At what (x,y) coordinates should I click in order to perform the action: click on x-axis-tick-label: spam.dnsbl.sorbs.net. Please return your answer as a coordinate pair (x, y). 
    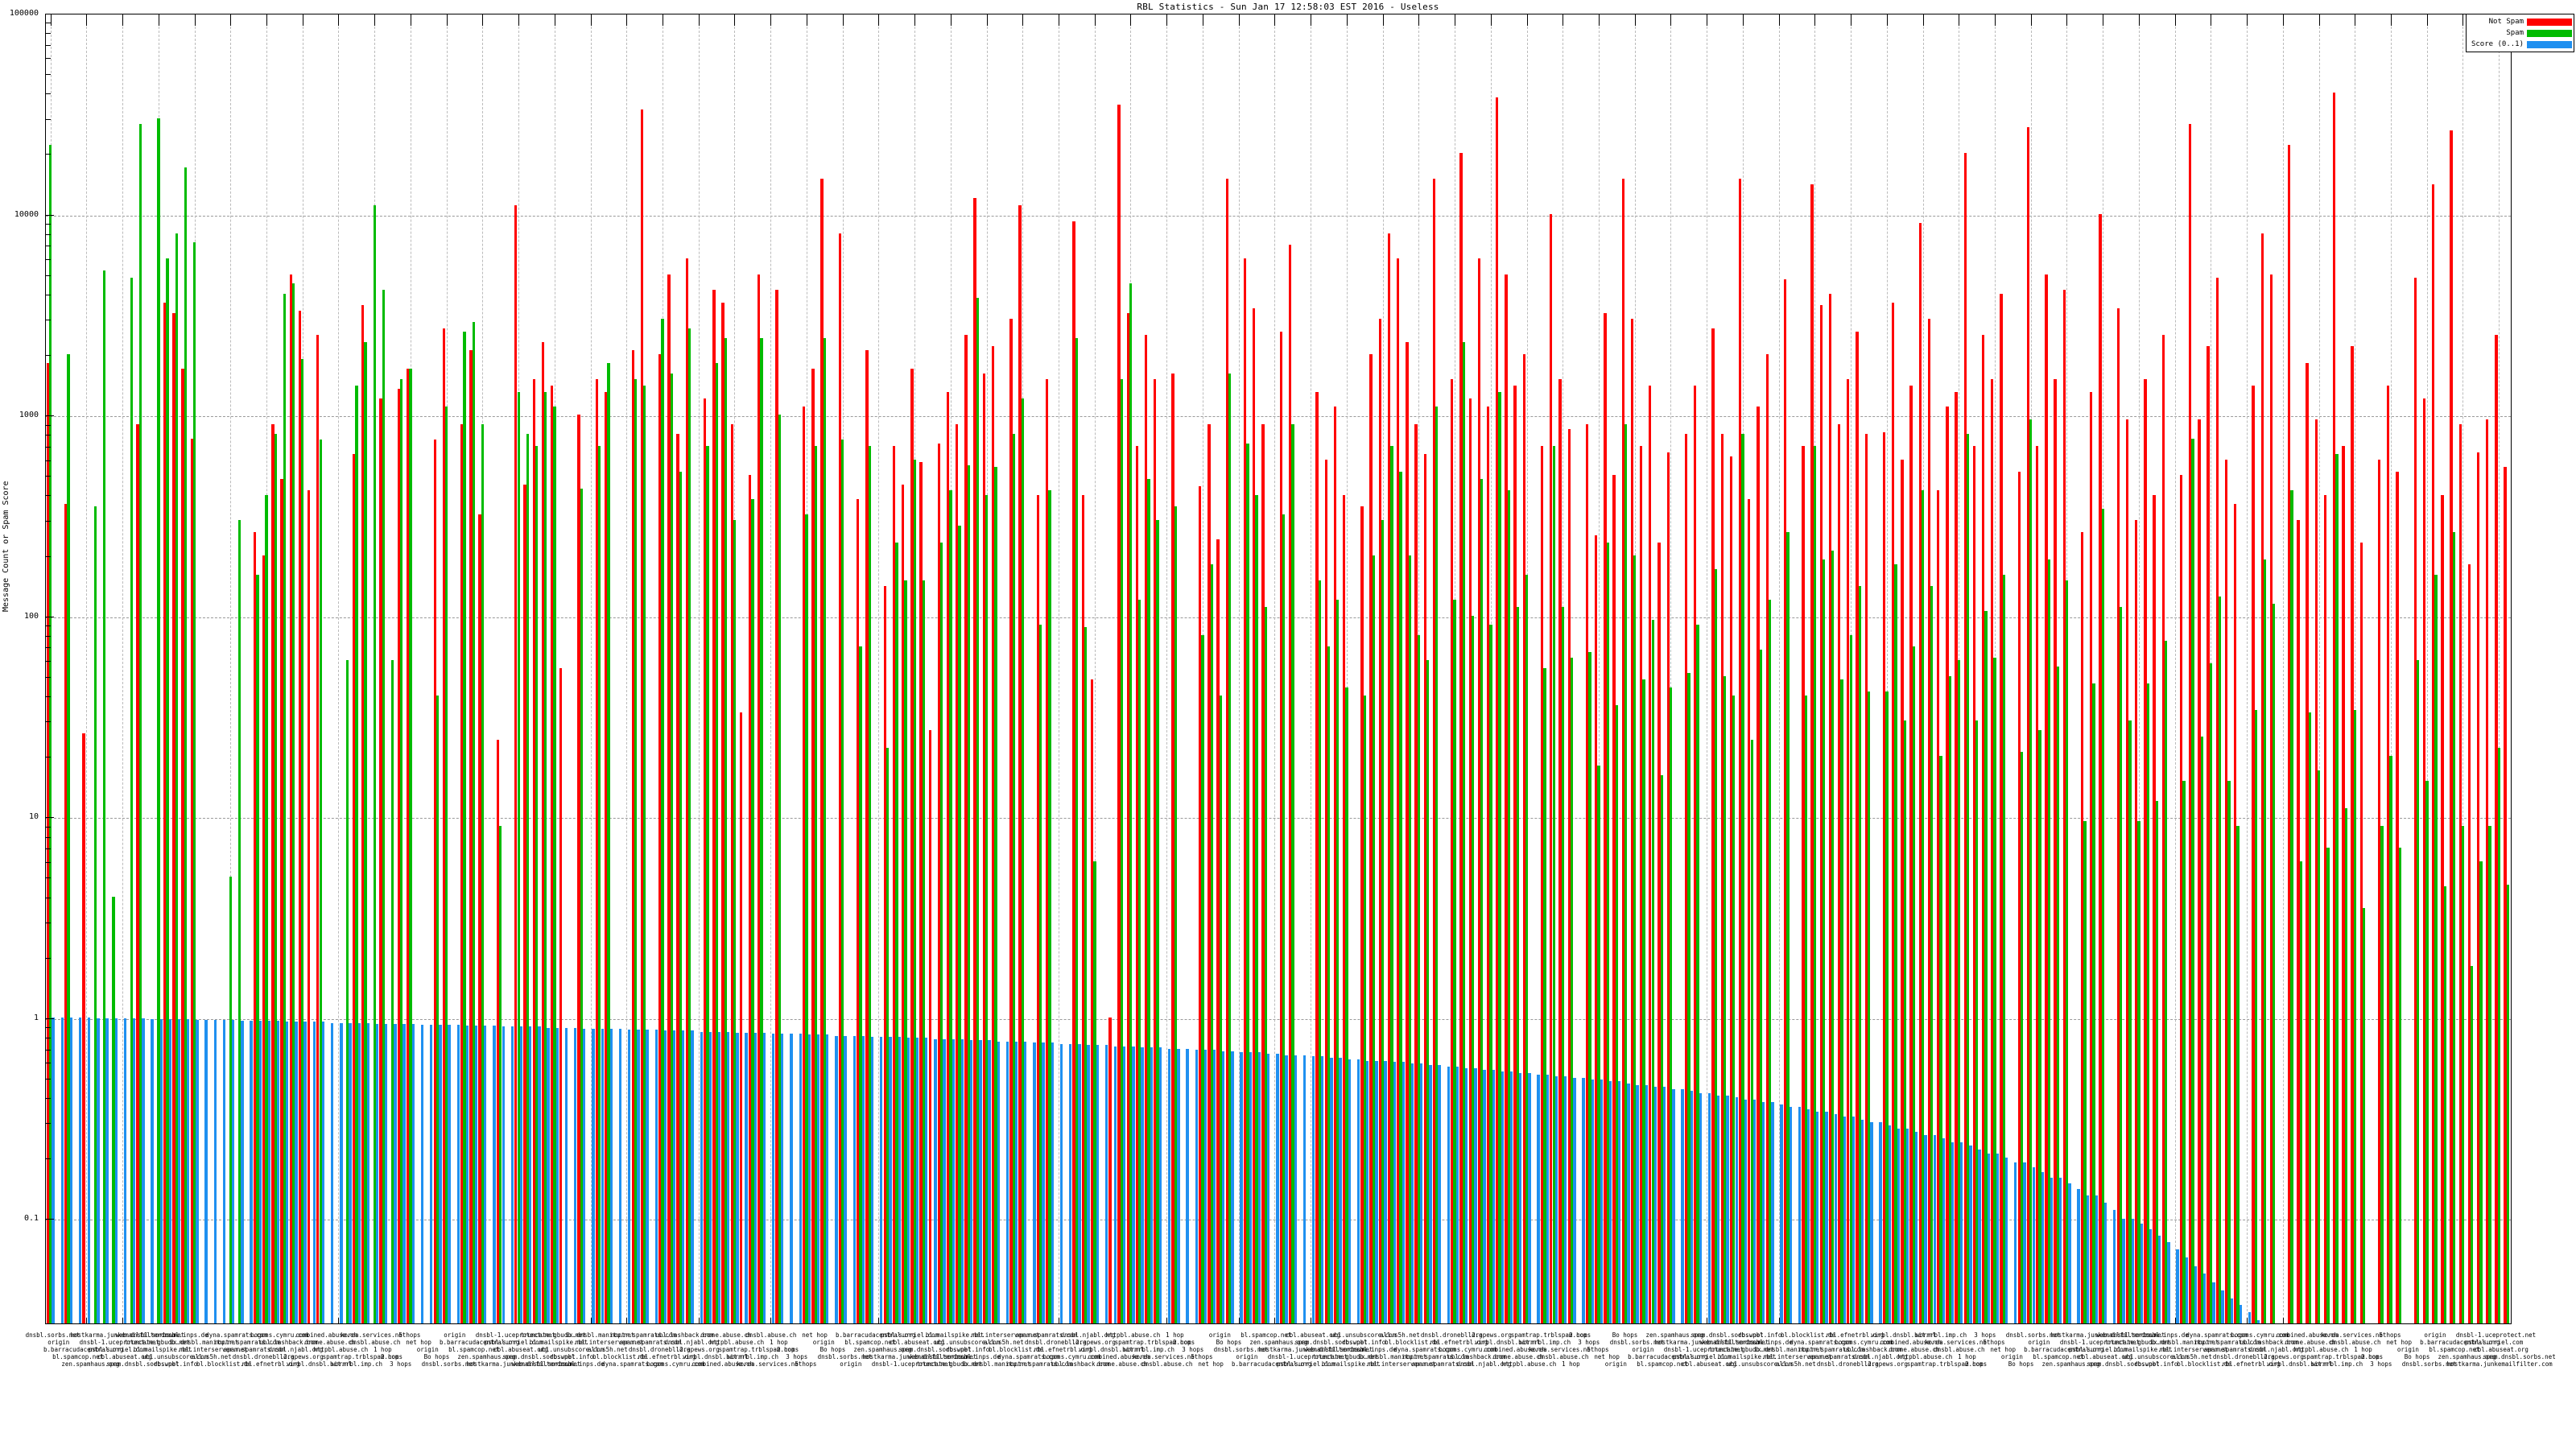
    Looking at the image, I should click on (2519, 1356).